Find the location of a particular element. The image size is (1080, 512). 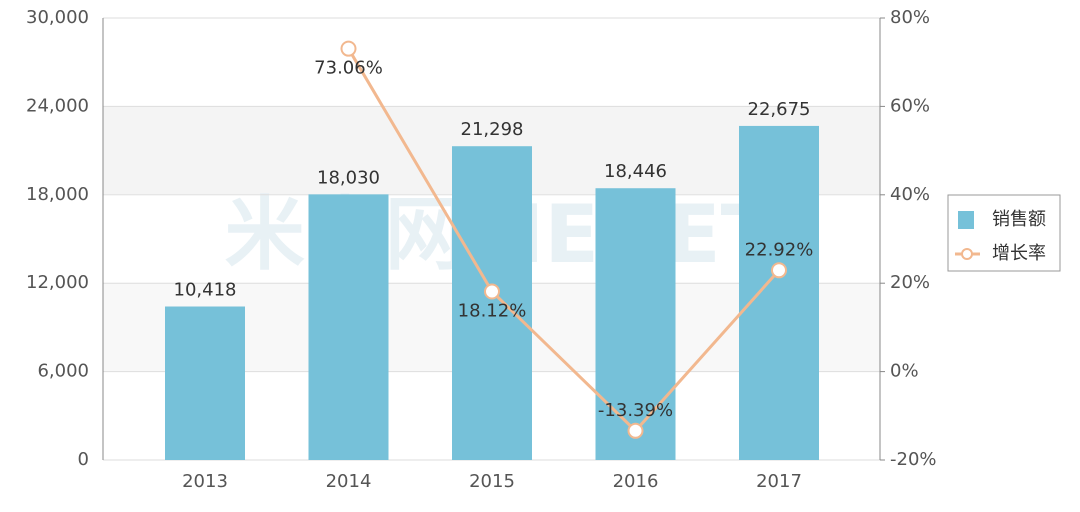

bar-value-label: 18,446 is located at coordinates (635, 171).